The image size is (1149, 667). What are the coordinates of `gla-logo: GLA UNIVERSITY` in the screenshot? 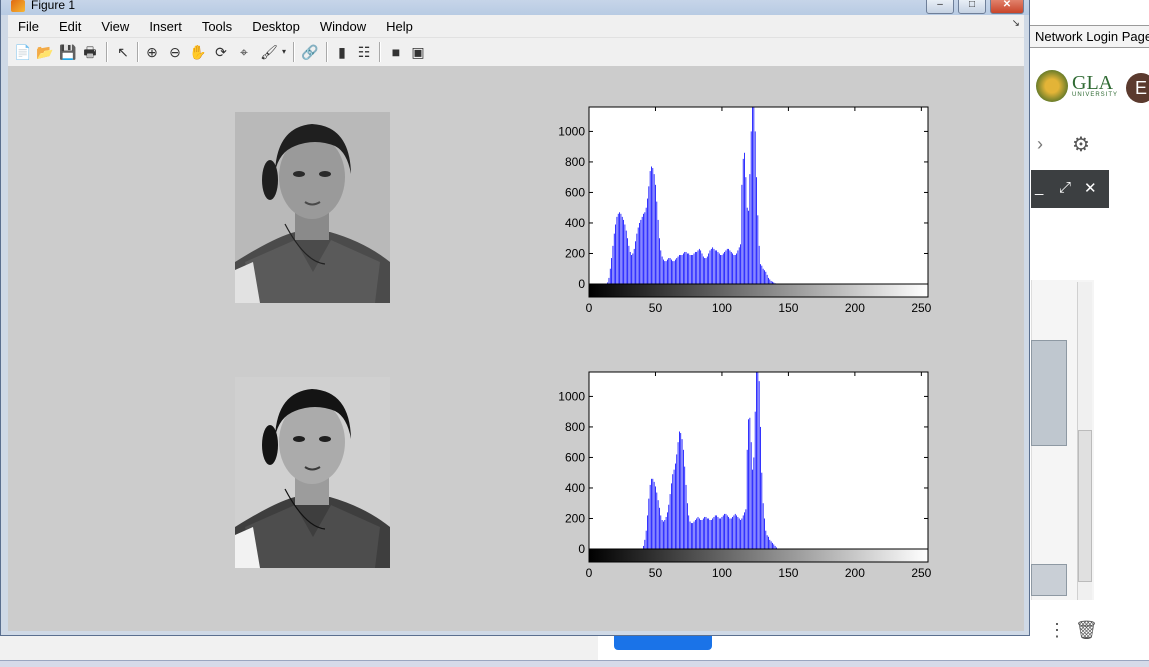 It's located at (1077, 86).